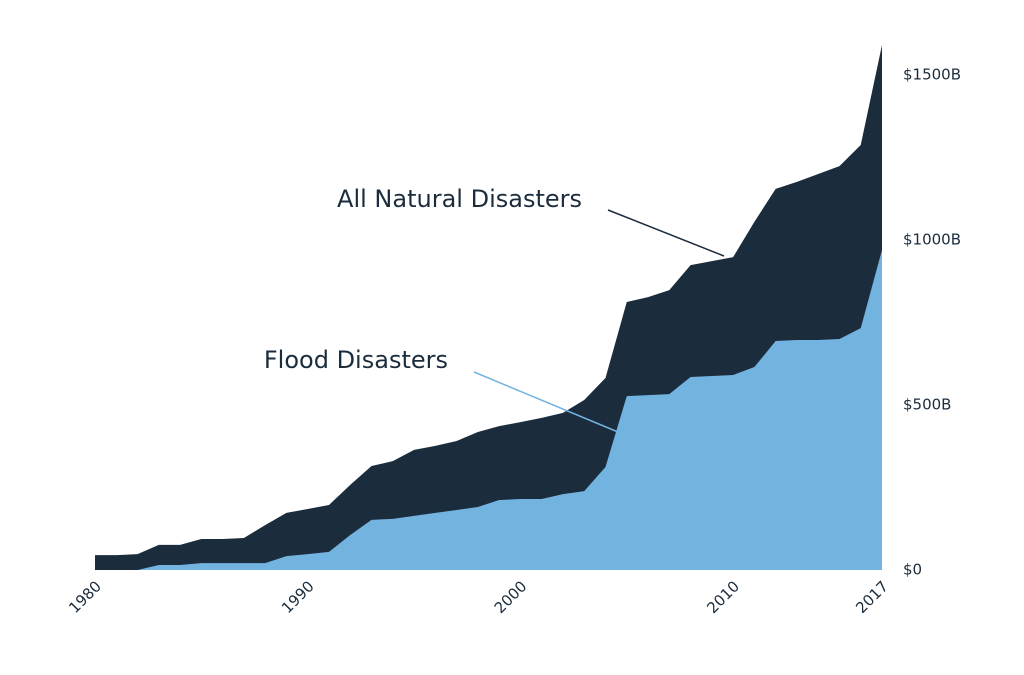  What do you see at coordinates (927, 405) in the screenshot?
I see `y-tick-label: $500B` at bounding box center [927, 405].